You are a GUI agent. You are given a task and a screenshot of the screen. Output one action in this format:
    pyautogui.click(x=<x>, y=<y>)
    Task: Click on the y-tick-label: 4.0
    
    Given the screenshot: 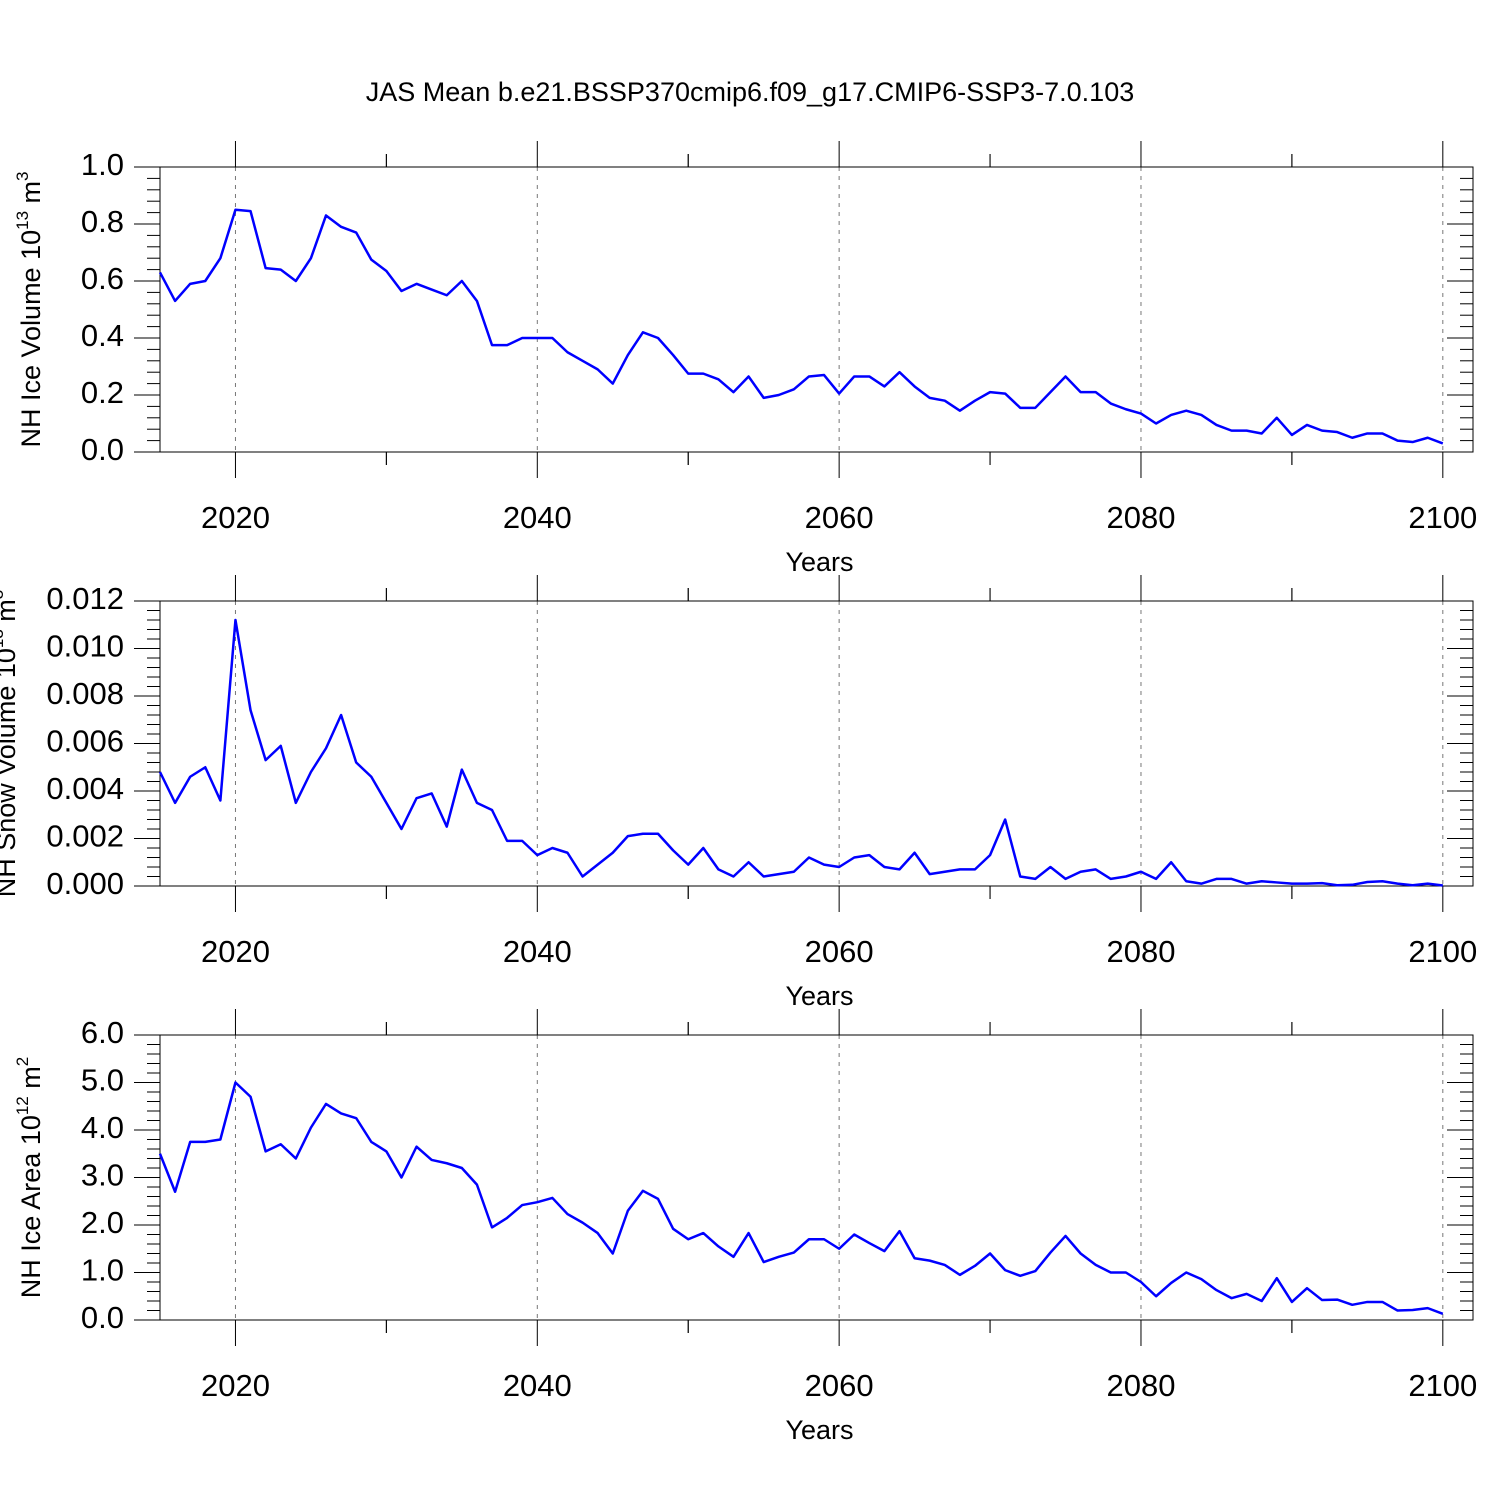 What is the action you would take?
    pyautogui.click(x=102, y=1127)
    